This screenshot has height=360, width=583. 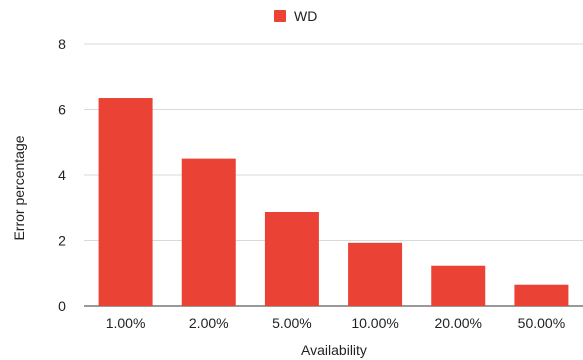 What do you see at coordinates (280, 16) in the screenshot?
I see `legend-swatch-wd` at bounding box center [280, 16].